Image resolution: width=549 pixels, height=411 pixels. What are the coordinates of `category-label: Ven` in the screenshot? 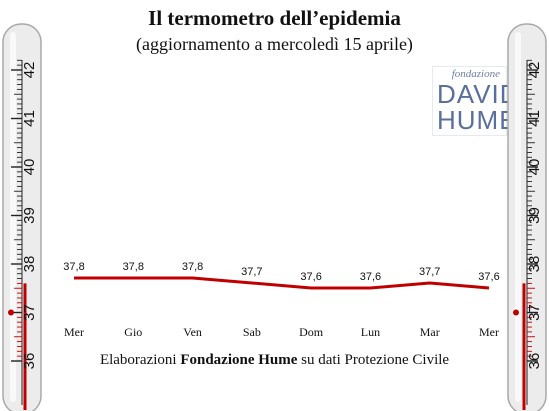 It's located at (192, 332).